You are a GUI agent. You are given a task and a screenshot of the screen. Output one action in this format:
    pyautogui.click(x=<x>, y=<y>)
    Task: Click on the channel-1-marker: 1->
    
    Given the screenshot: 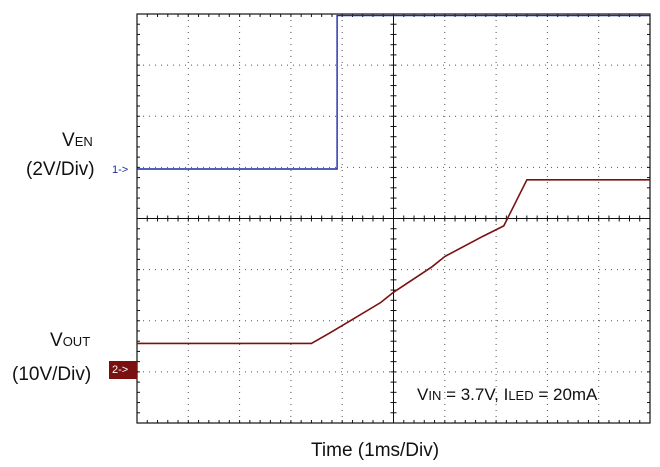 What is the action you would take?
    pyautogui.click(x=120, y=170)
    